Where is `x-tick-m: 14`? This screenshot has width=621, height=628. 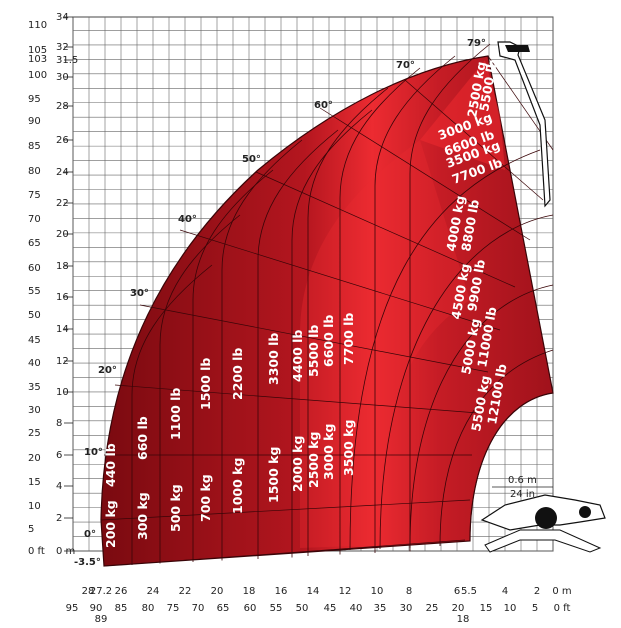 x-tick-m: 14 is located at coordinates (313, 591).